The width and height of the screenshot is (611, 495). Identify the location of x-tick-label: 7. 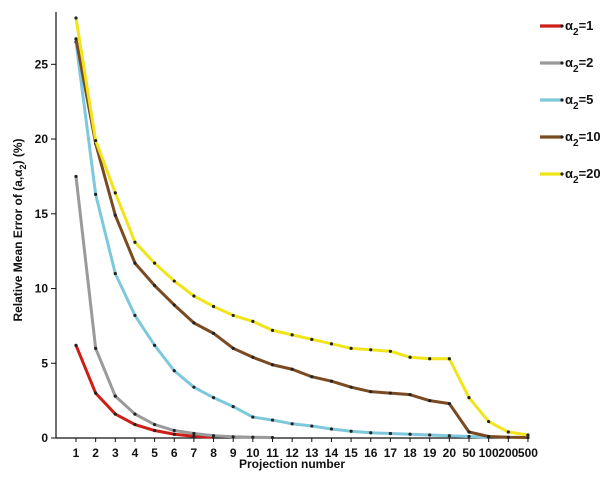
(194, 453).